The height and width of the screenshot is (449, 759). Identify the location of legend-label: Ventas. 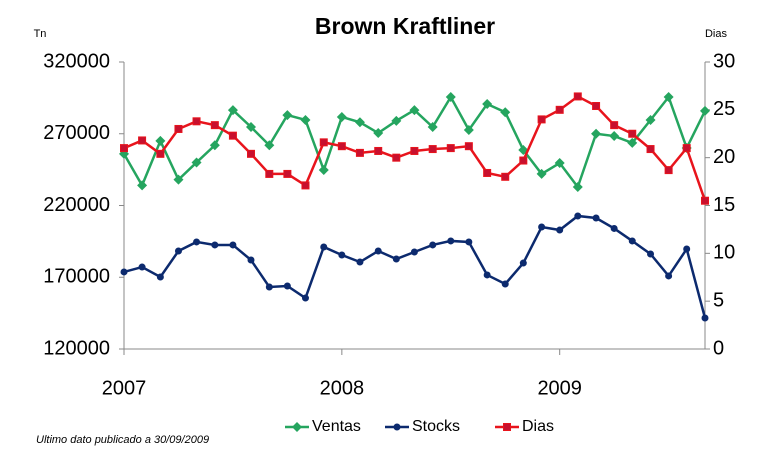
(336, 426).